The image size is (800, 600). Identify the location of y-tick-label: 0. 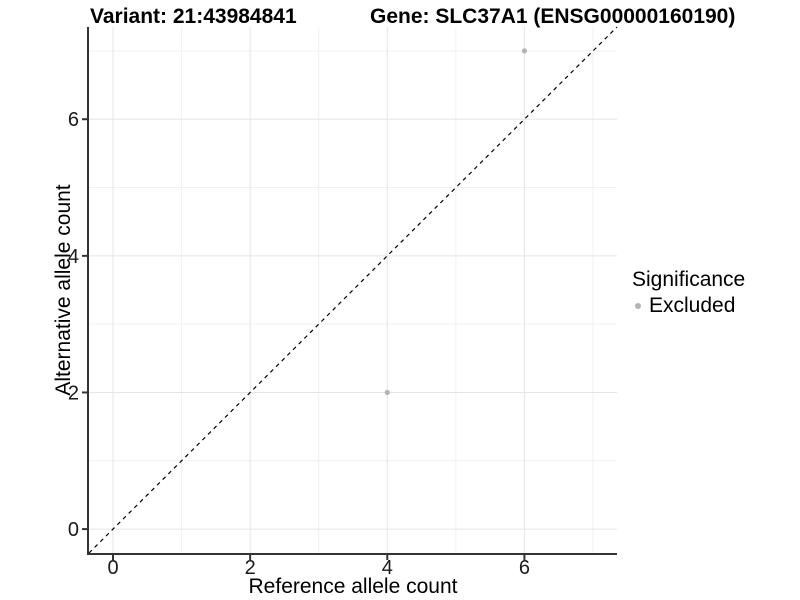
(73, 530).